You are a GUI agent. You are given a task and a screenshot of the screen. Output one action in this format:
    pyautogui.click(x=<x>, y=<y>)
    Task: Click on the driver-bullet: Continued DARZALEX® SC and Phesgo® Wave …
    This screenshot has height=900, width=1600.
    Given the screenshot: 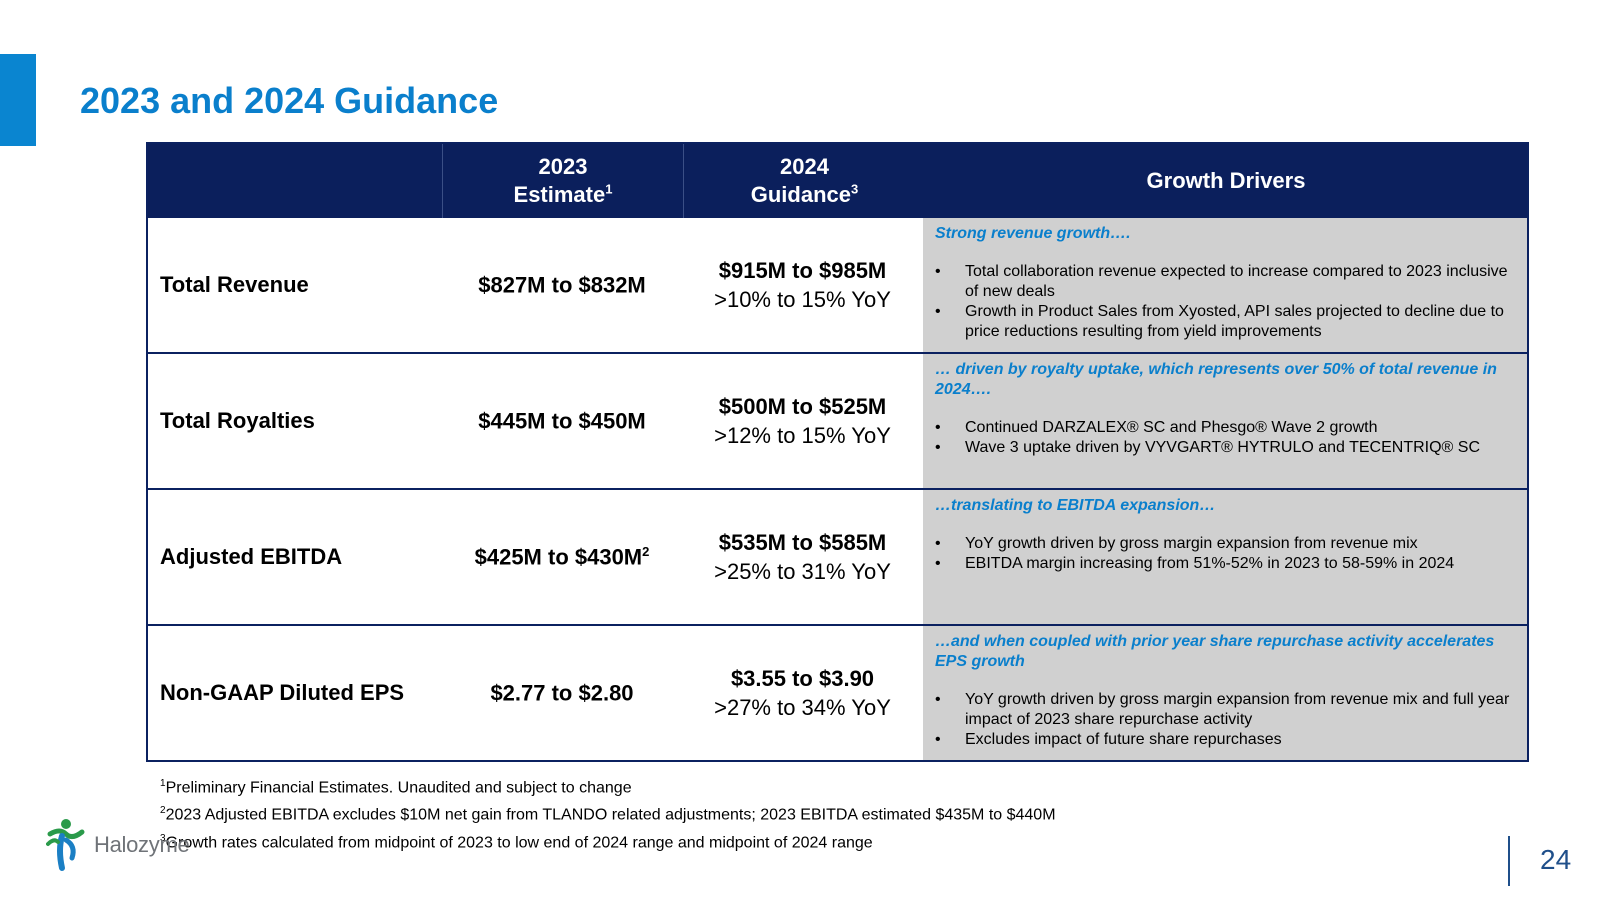 What is the action you would take?
    pyautogui.click(x=1224, y=428)
    